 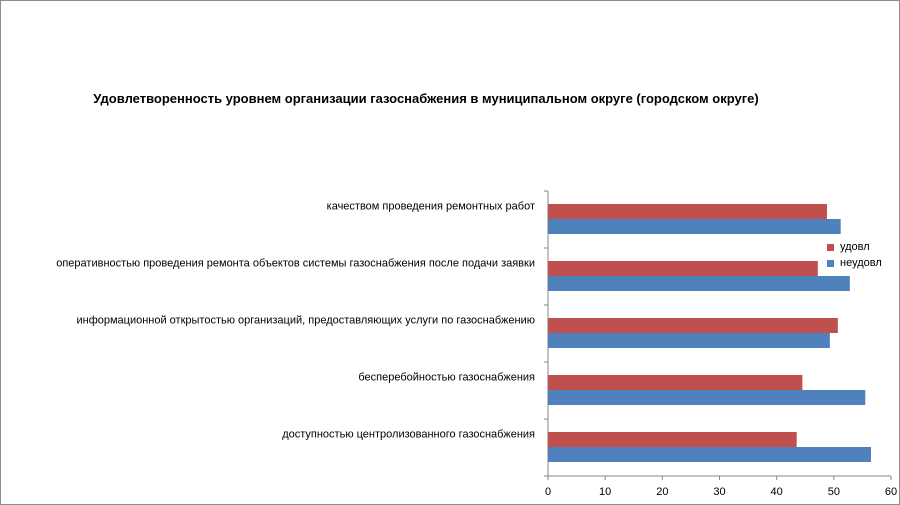 What do you see at coordinates (777, 492) in the screenshot?
I see `x-tick-label: 40` at bounding box center [777, 492].